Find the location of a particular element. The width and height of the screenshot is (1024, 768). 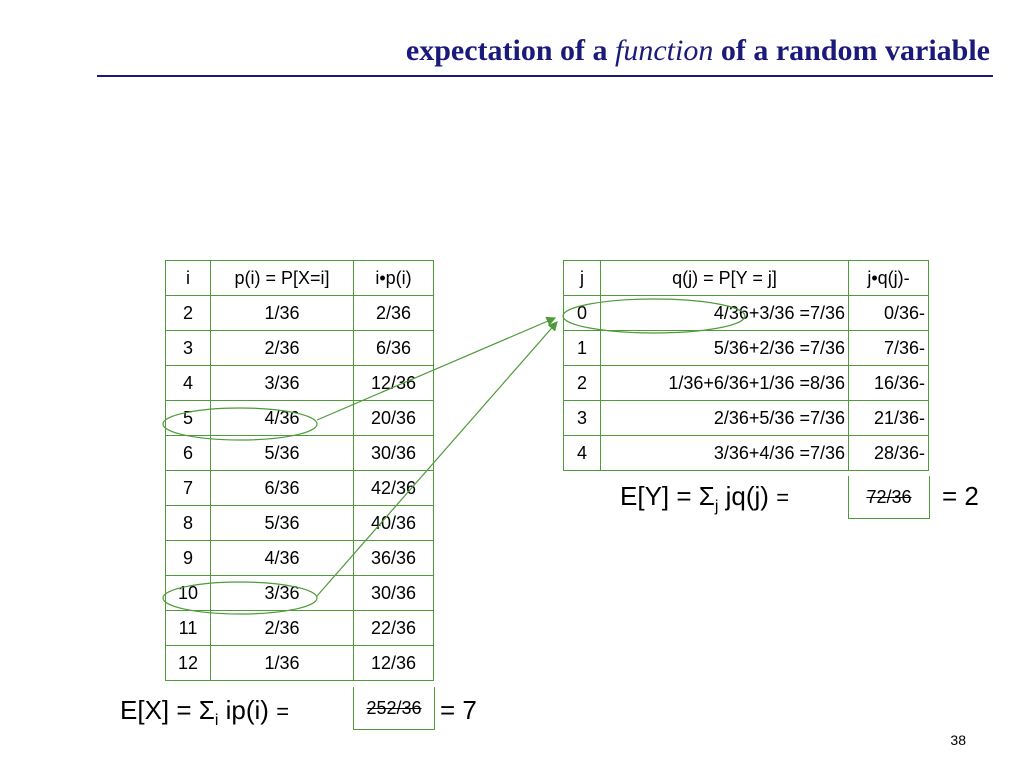

table-row: 12 1/36 12/36 is located at coordinates (299, 663).